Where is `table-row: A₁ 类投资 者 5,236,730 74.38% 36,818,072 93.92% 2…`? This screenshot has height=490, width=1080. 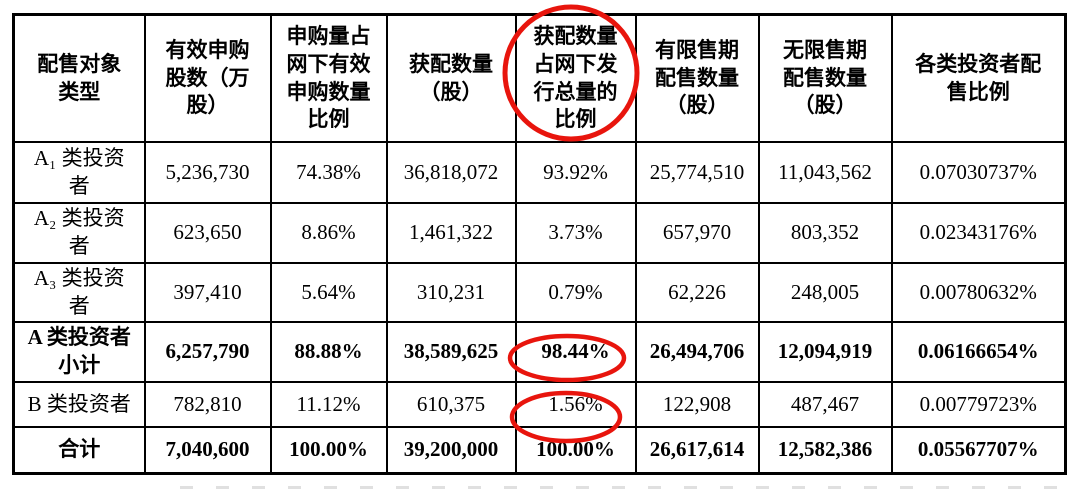 table-row: A₁ 类投资 者 5,236,730 74.38% 36,818,072 93.92% 2… is located at coordinates (539, 172).